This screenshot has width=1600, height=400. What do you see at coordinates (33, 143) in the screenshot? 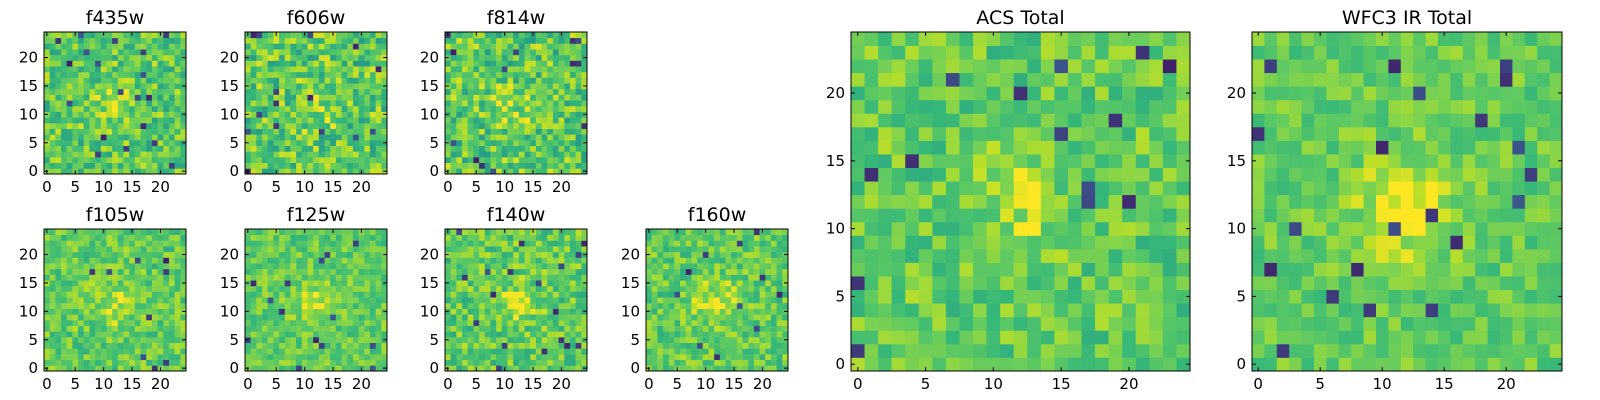
I see `y-tick-label: 5` at bounding box center [33, 143].